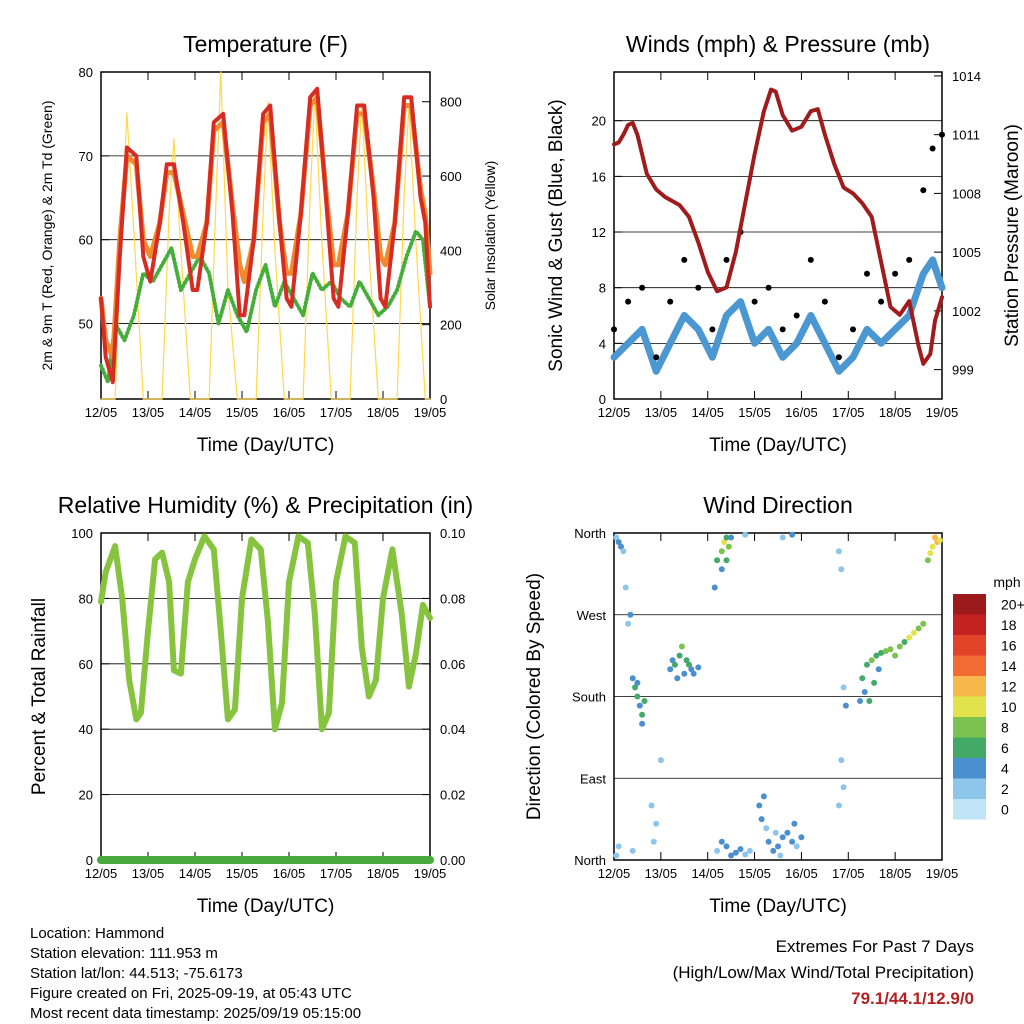  What do you see at coordinates (1009, 645) in the screenshot?
I see `legend-label: 16` at bounding box center [1009, 645].